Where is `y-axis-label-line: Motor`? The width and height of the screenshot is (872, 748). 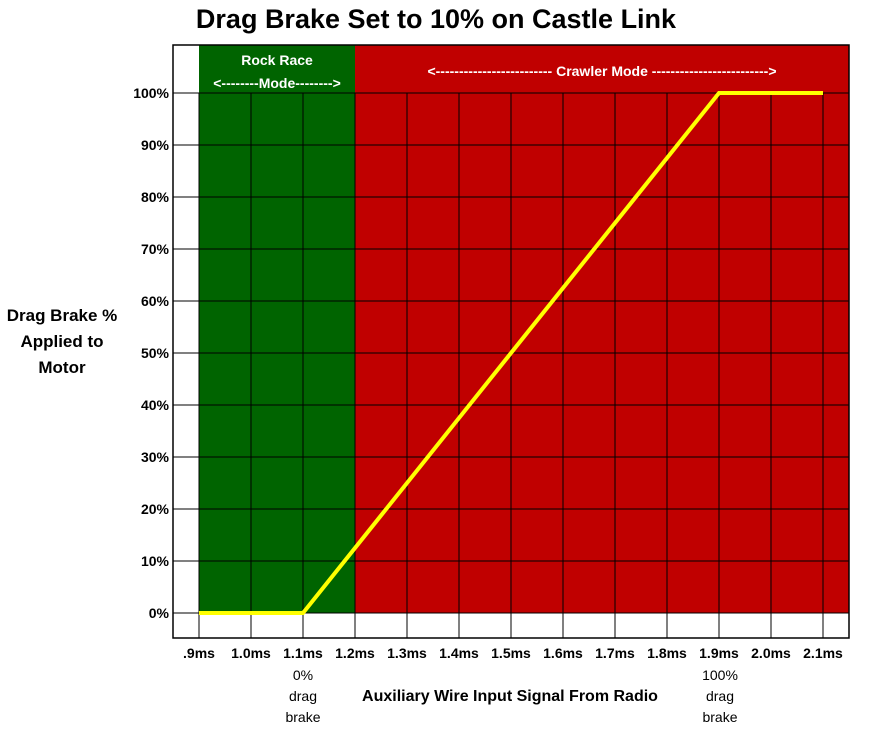 y-axis-label-line: Motor is located at coordinates (62, 367).